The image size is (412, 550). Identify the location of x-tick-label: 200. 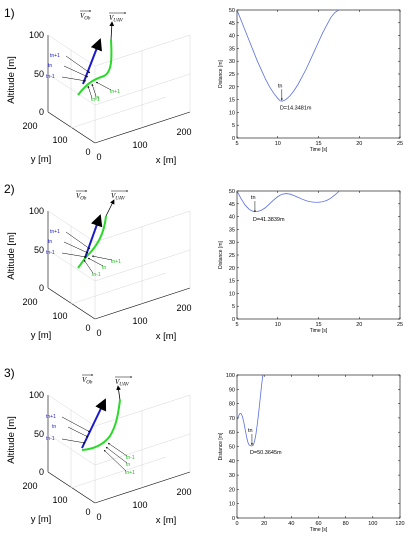
(183, 132).